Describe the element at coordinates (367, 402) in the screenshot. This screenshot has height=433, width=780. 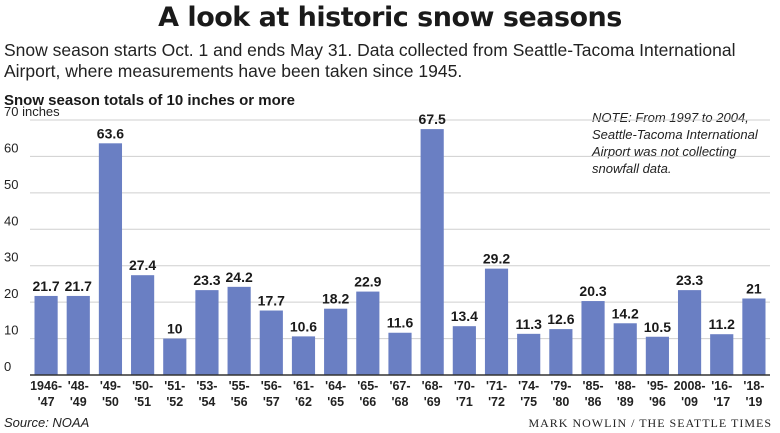
I see `x-tick-label: '66` at that location.